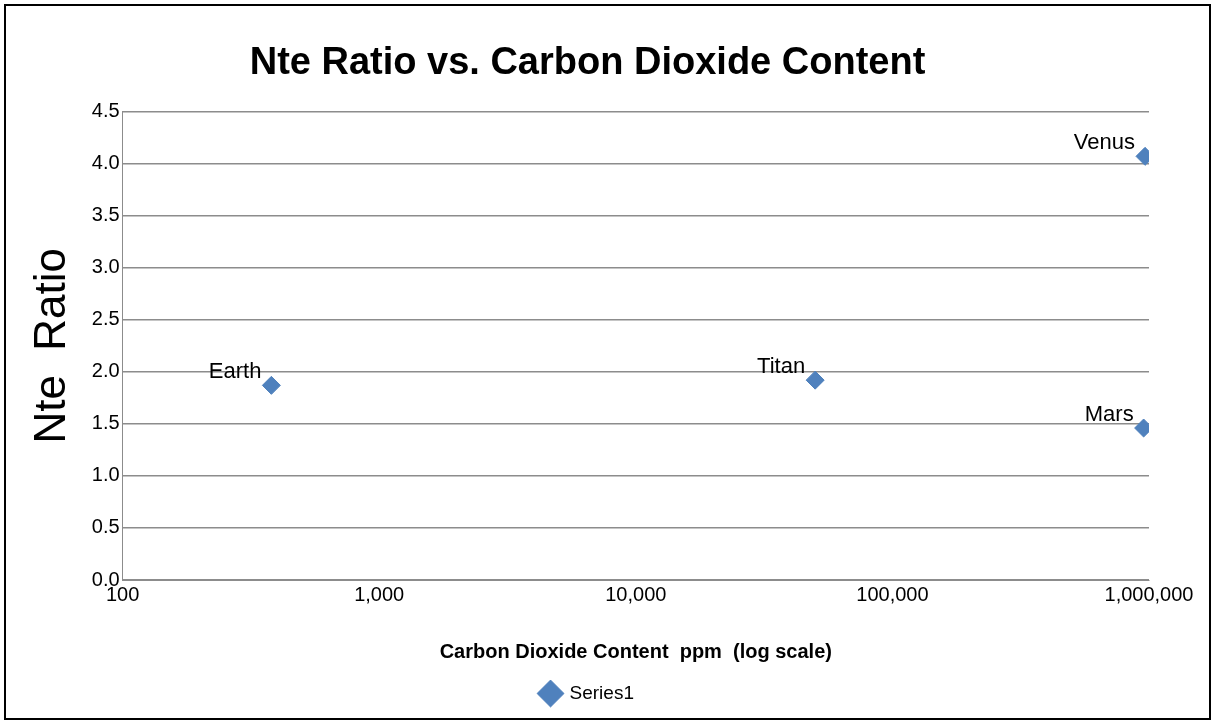  I want to click on y-tick-label: 4.0, so click(105, 162).